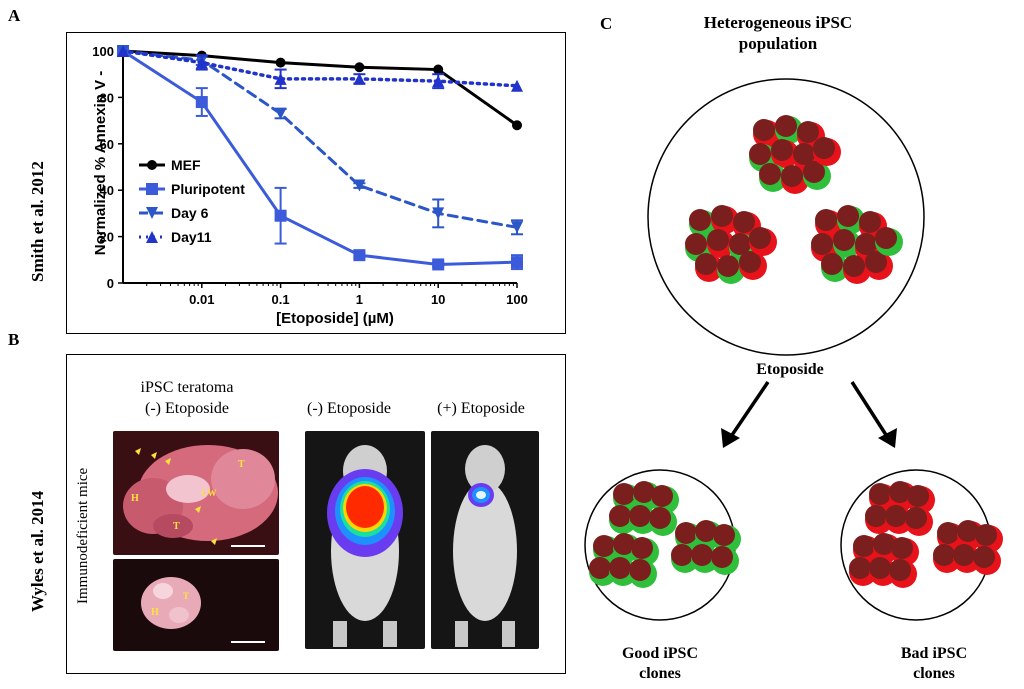  What do you see at coordinates (107, 190) in the screenshot?
I see `y-tick-label: 40` at bounding box center [107, 190].